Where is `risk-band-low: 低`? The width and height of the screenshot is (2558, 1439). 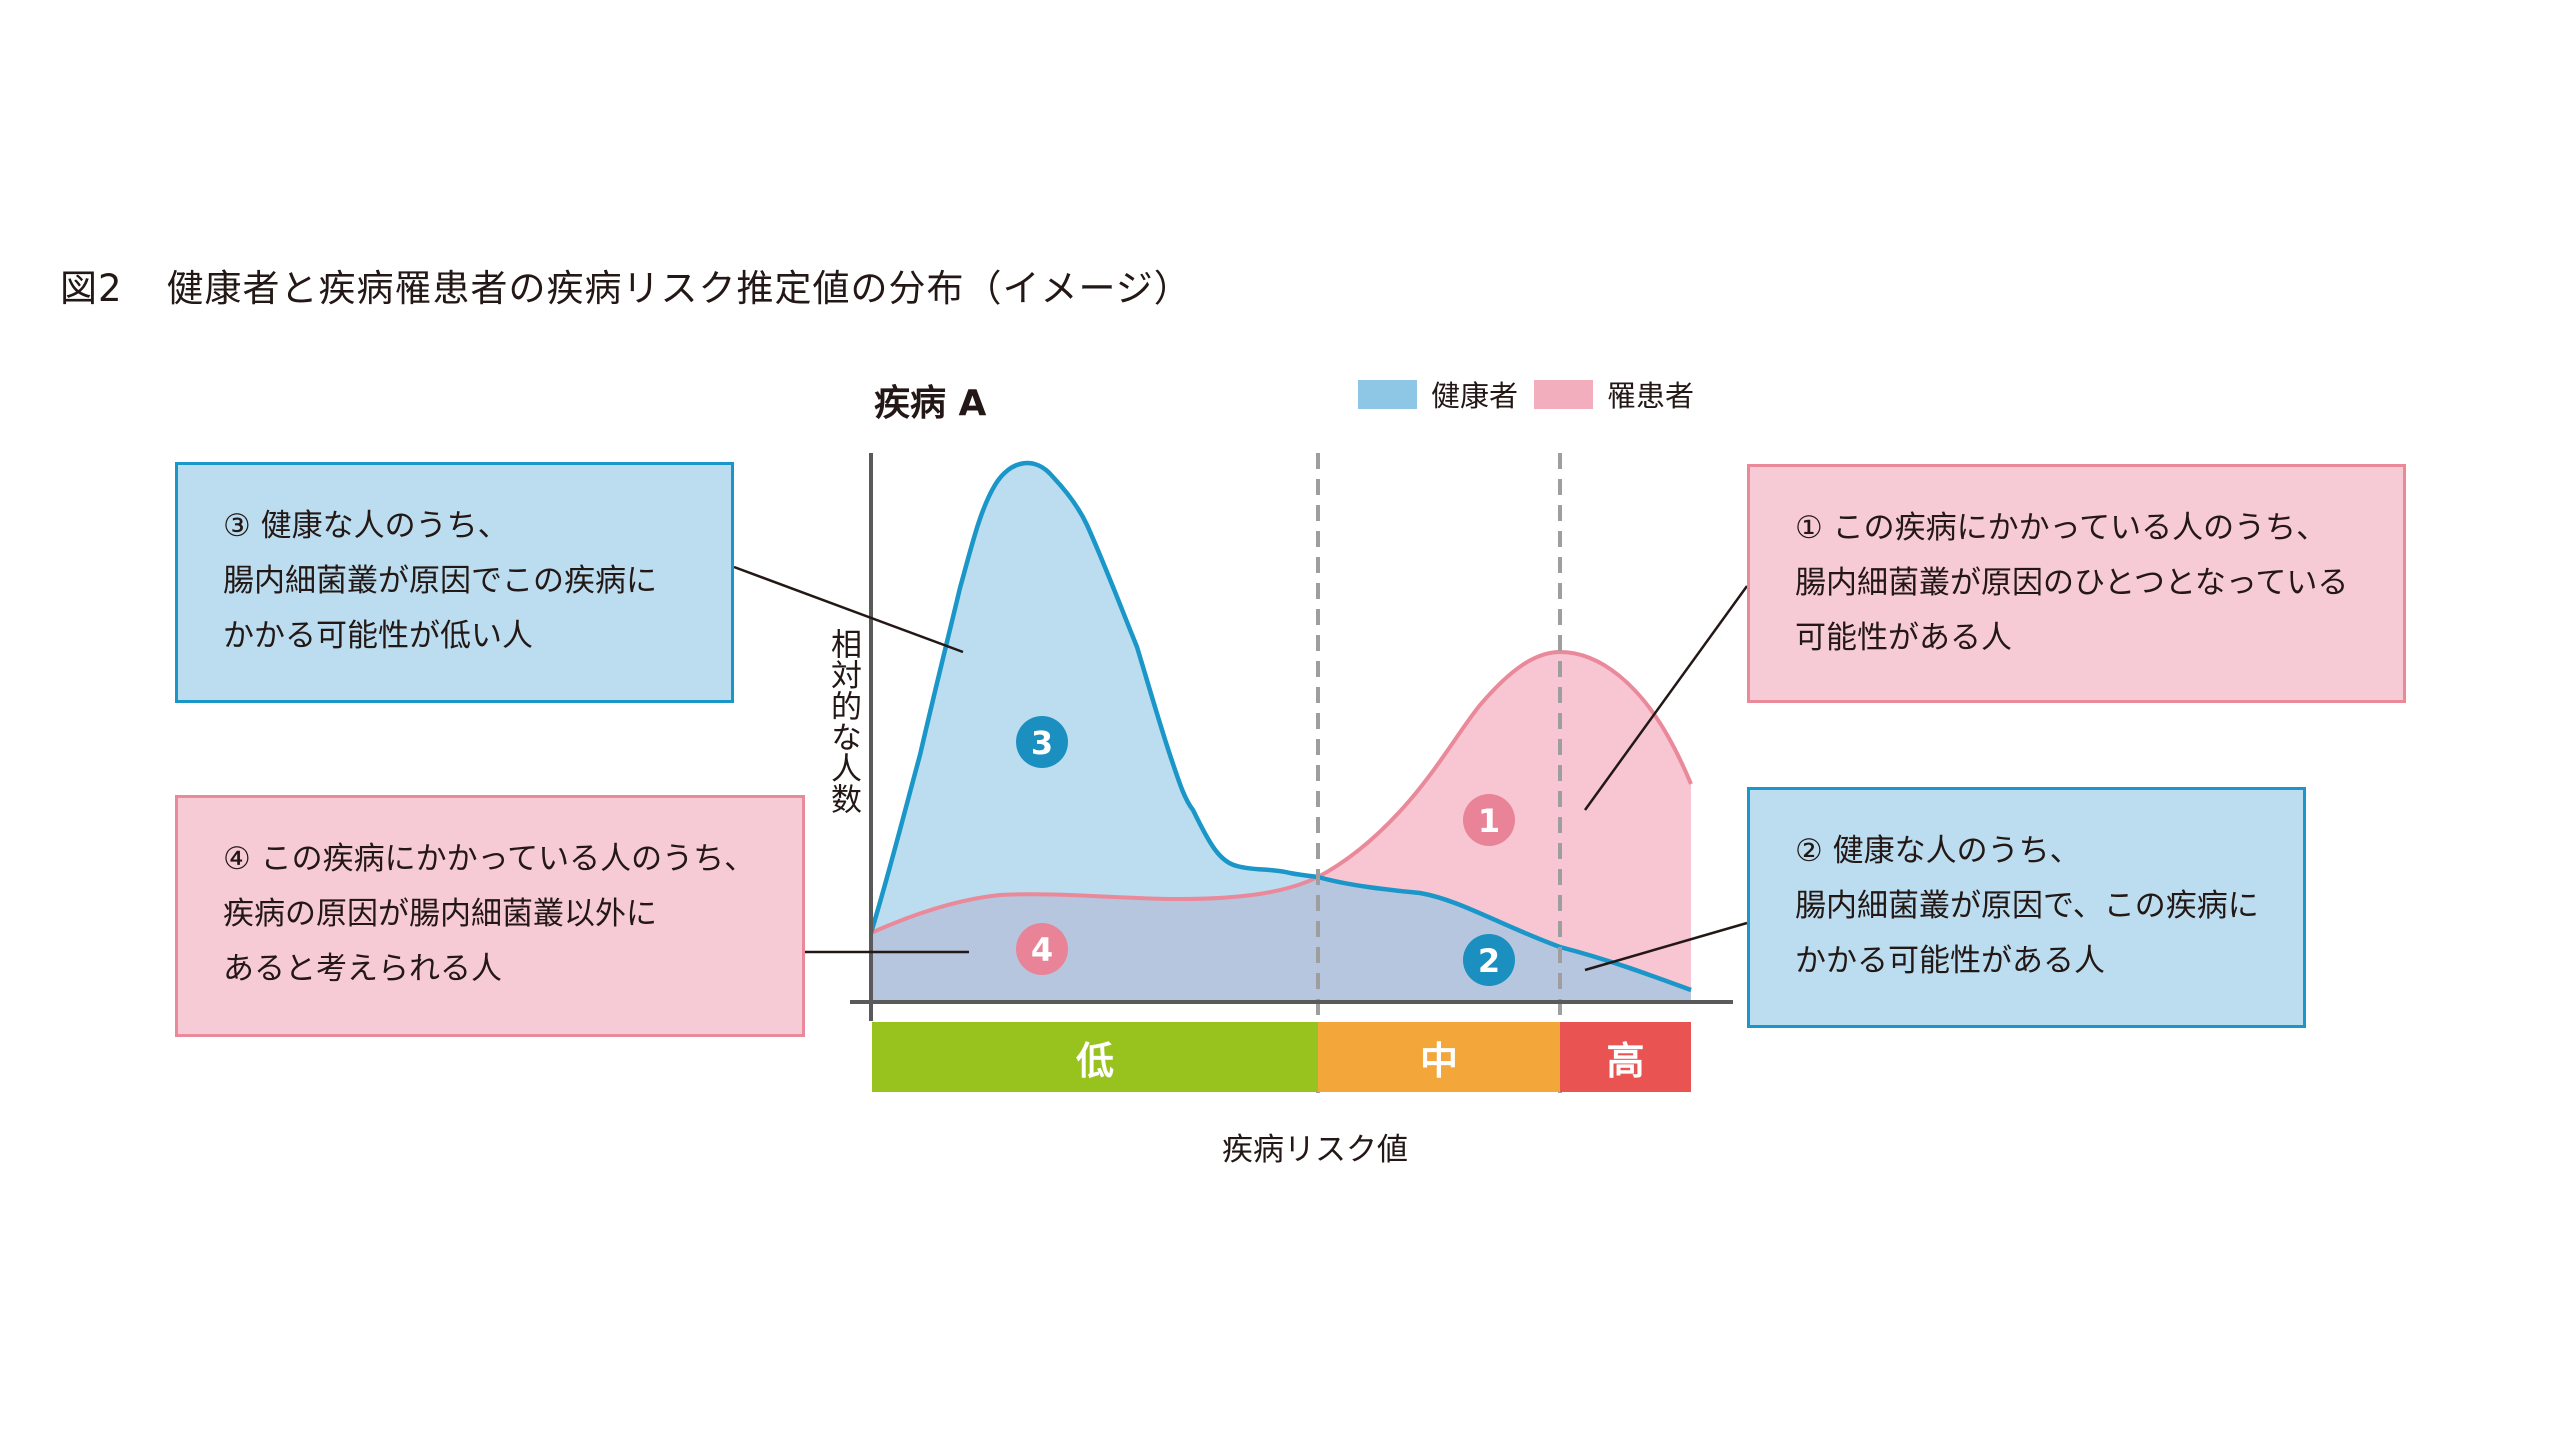 risk-band-low: 低 is located at coordinates (1095, 1057).